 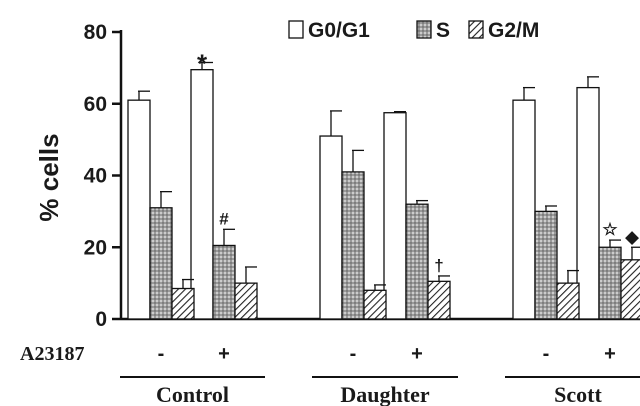 I want to click on treatment-label: A23187, so click(x=52, y=354).